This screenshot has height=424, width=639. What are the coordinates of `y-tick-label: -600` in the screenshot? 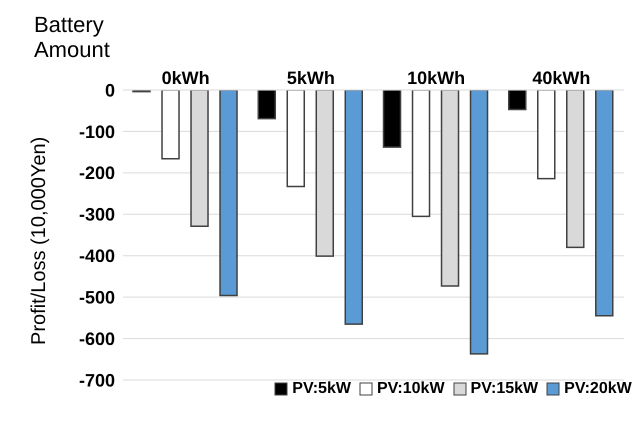 It's located at (96, 338).